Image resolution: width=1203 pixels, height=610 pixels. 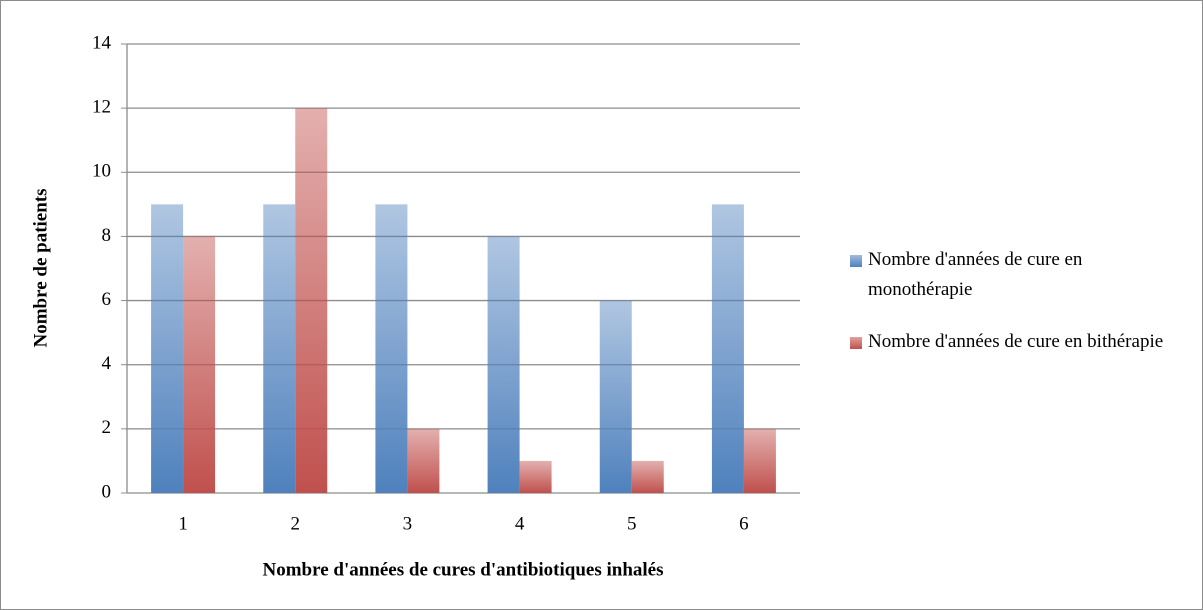 What do you see at coordinates (101, 171) in the screenshot?
I see `y-tick-label: 10` at bounding box center [101, 171].